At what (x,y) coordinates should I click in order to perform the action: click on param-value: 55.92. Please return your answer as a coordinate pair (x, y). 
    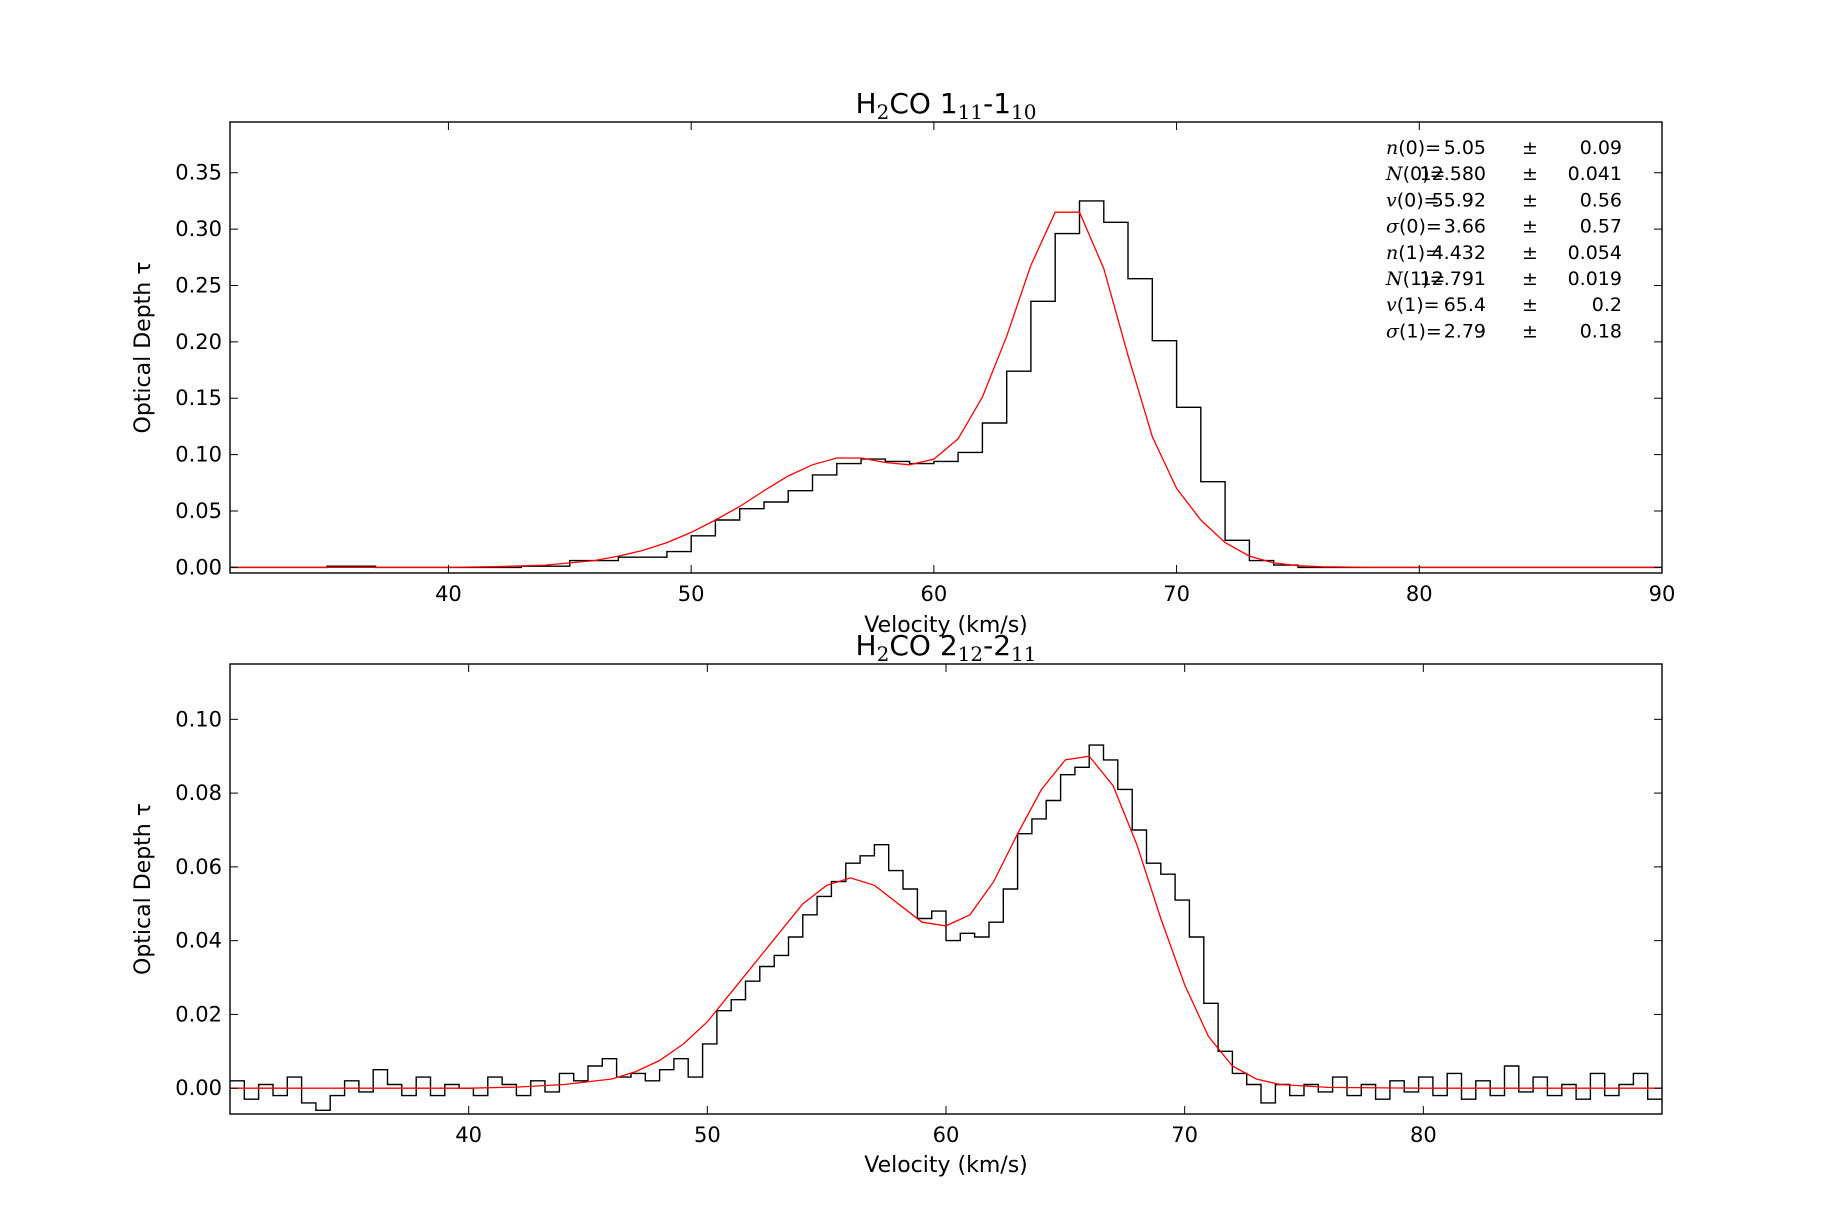
    Looking at the image, I should click on (1459, 200).